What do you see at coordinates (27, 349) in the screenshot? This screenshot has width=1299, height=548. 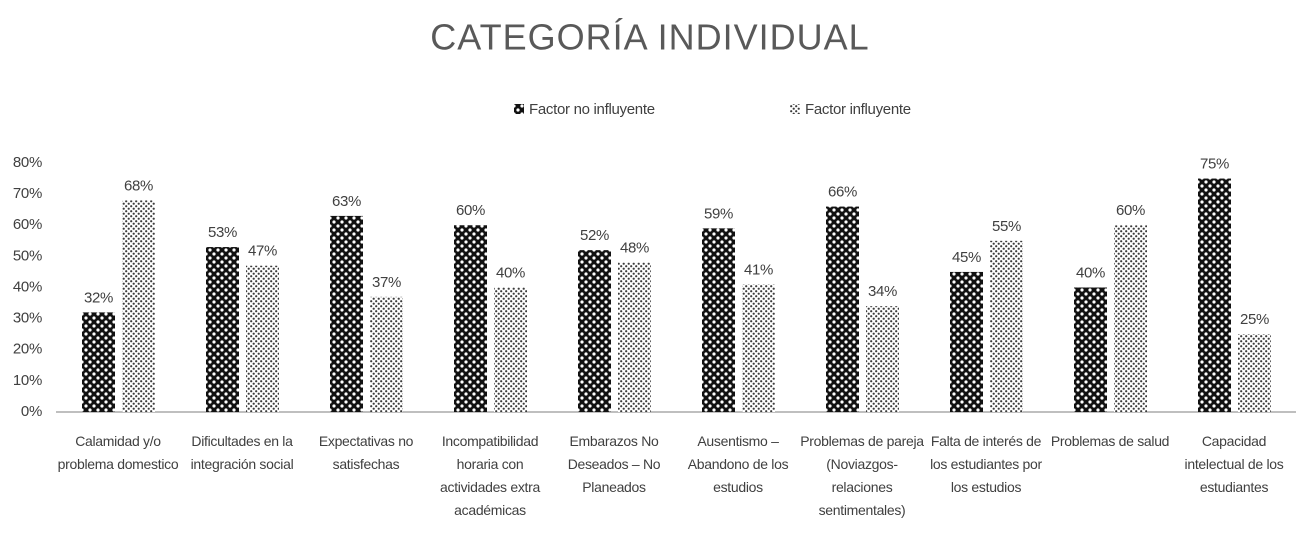 I see `y-tick-label: 20%` at bounding box center [27, 349].